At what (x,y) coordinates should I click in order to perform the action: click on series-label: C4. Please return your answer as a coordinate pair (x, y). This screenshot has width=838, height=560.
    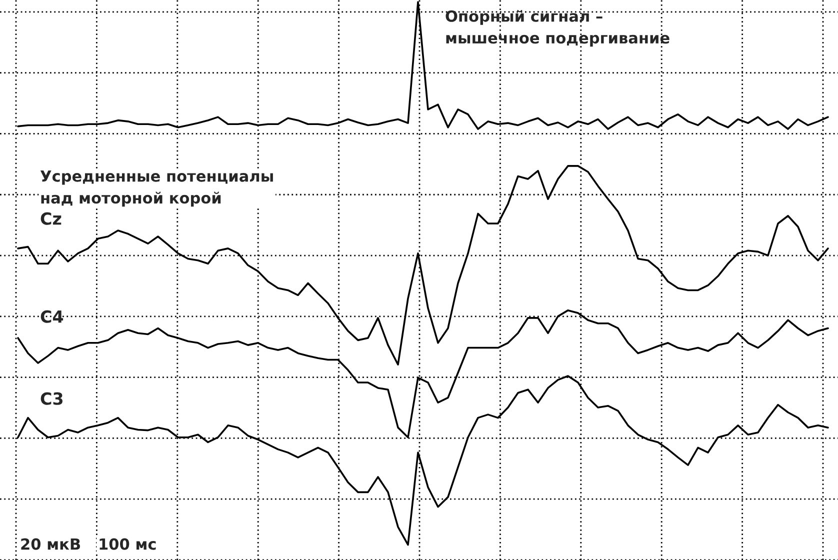
    Looking at the image, I should click on (52, 316).